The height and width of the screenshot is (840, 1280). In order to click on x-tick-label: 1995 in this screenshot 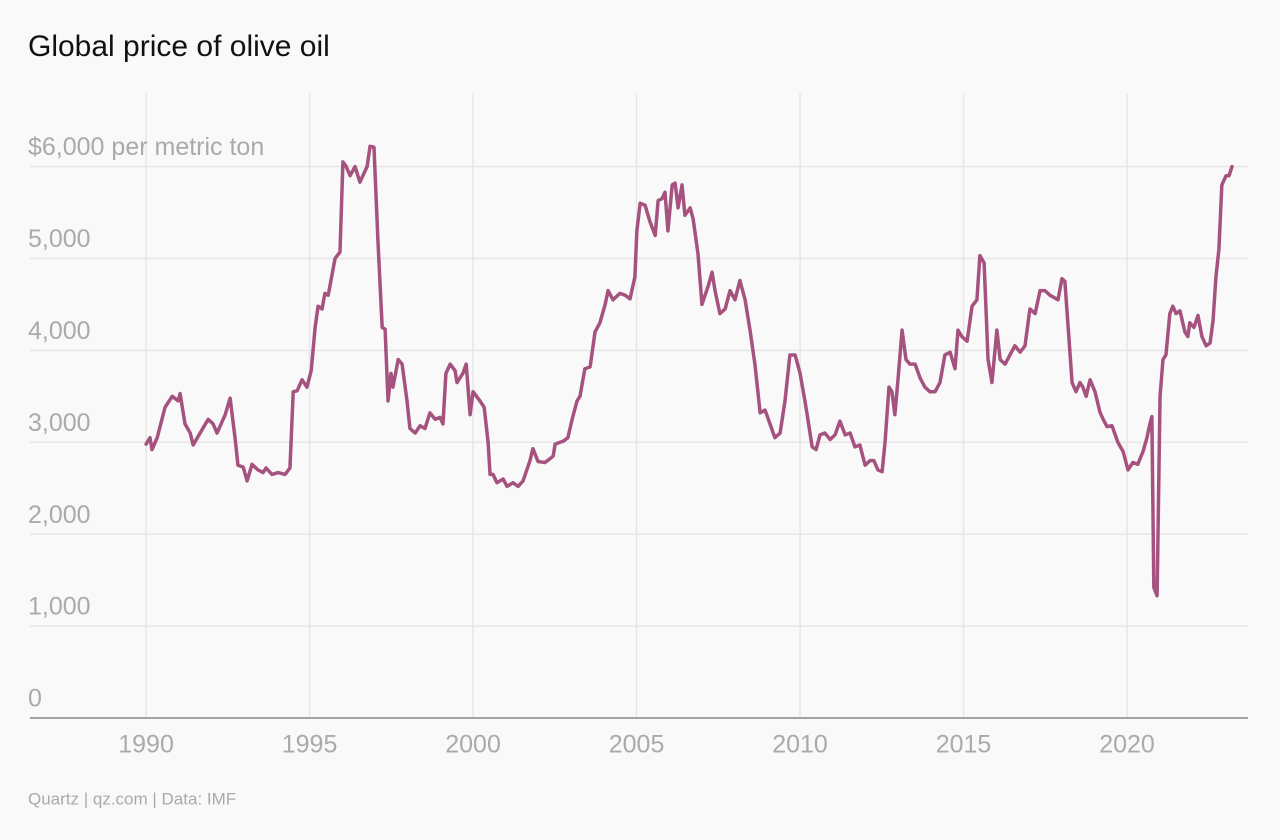, I will do `click(310, 745)`.